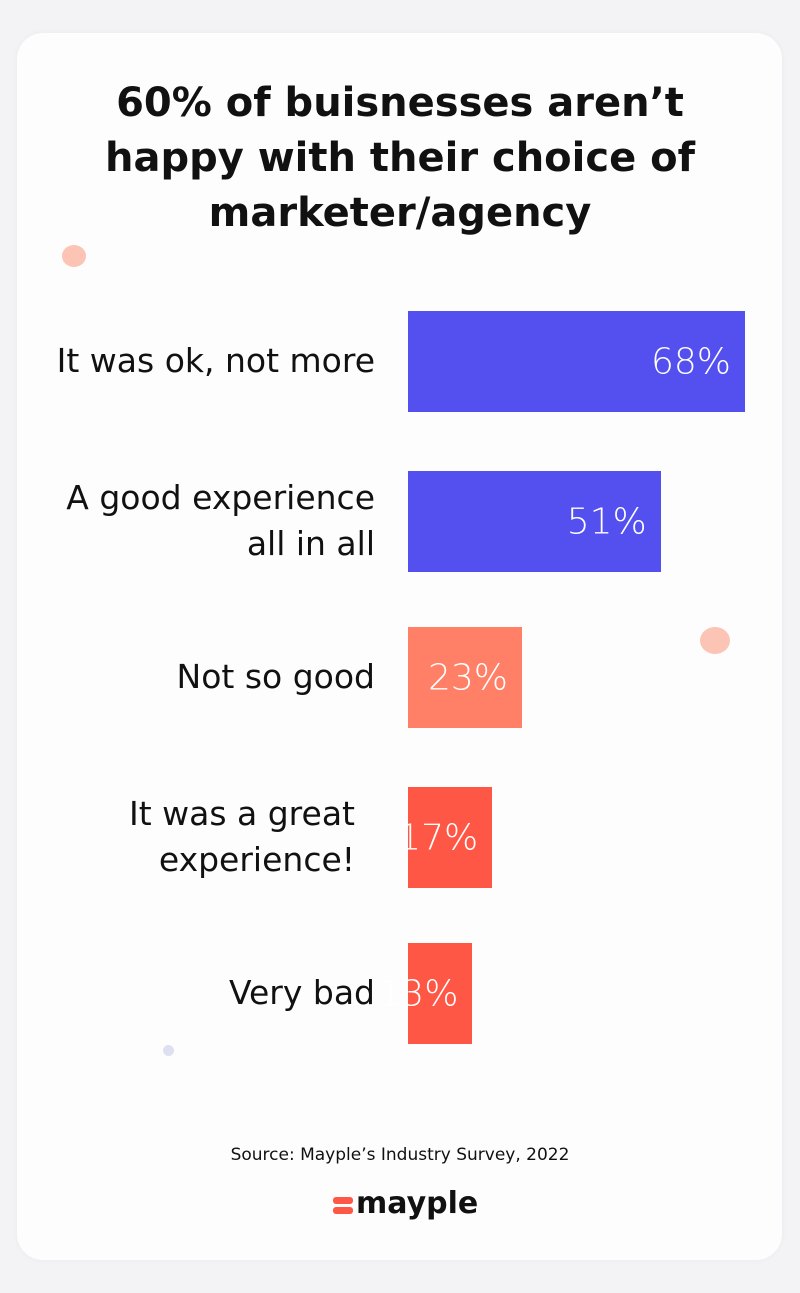 The image size is (800, 1293). I want to click on category-label: Not so good, so click(275, 676).